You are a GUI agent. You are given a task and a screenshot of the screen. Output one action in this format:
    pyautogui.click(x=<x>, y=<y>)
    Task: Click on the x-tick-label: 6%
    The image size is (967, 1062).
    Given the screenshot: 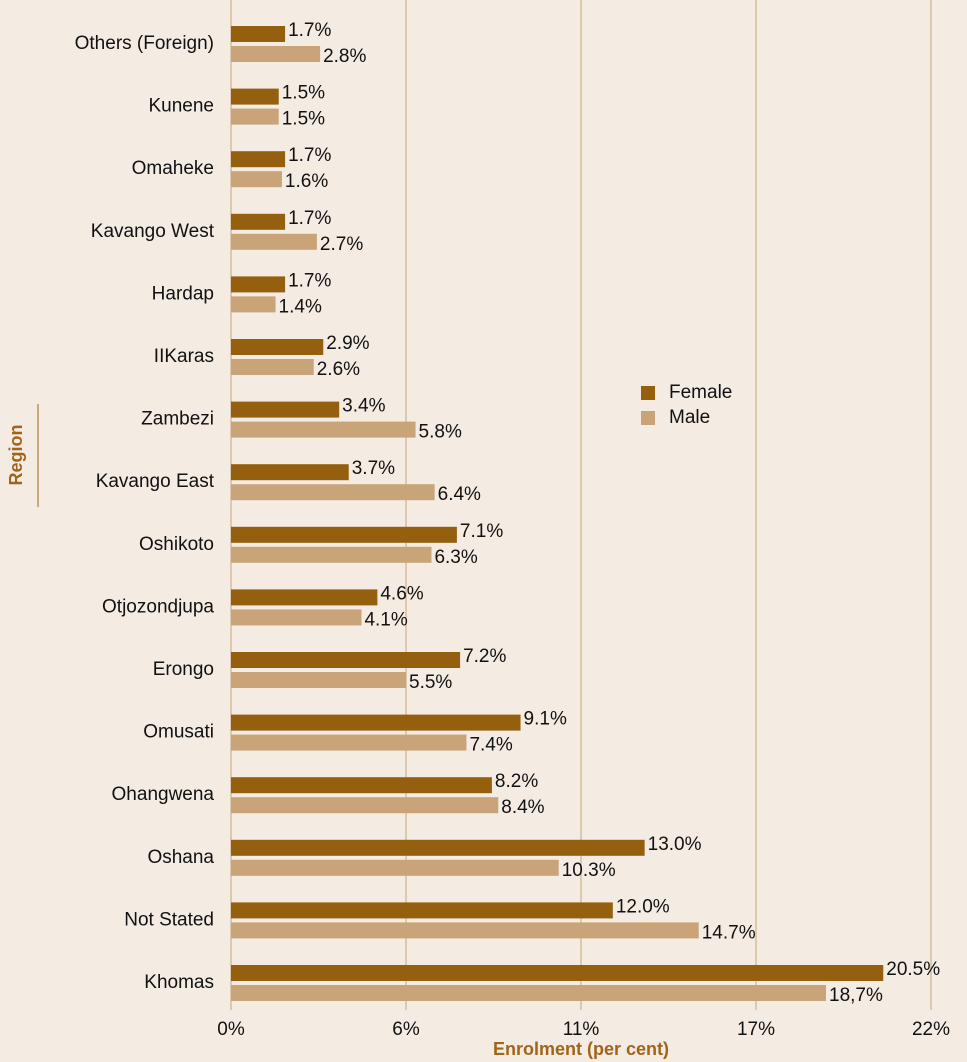 What is the action you would take?
    pyautogui.click(x=406, y=1029)
    